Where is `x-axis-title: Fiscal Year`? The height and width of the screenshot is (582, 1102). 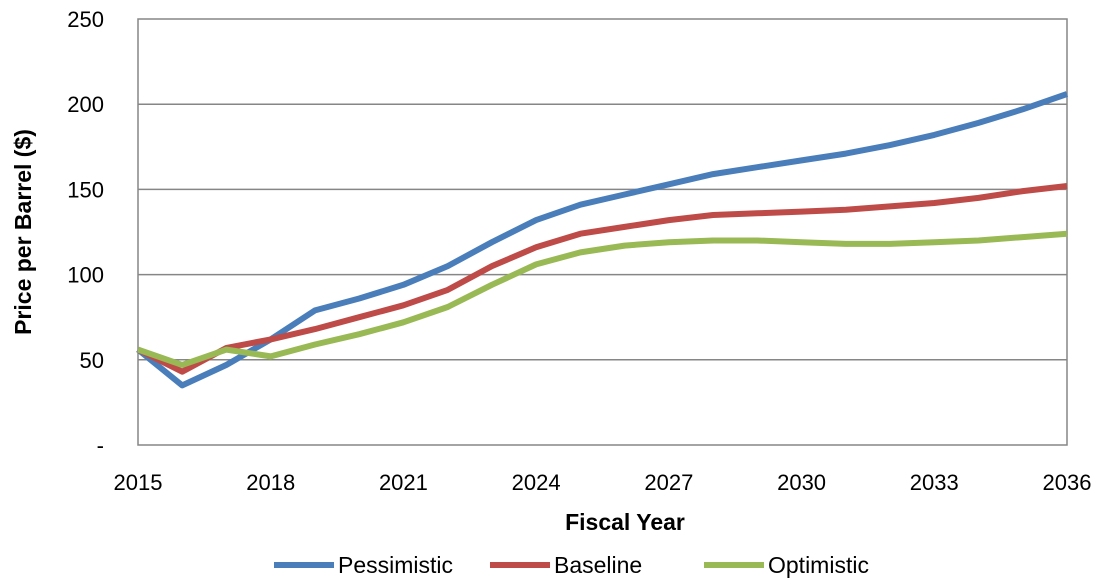
x-axis-title: Fiscal Year is located at coordinates (625, 522).